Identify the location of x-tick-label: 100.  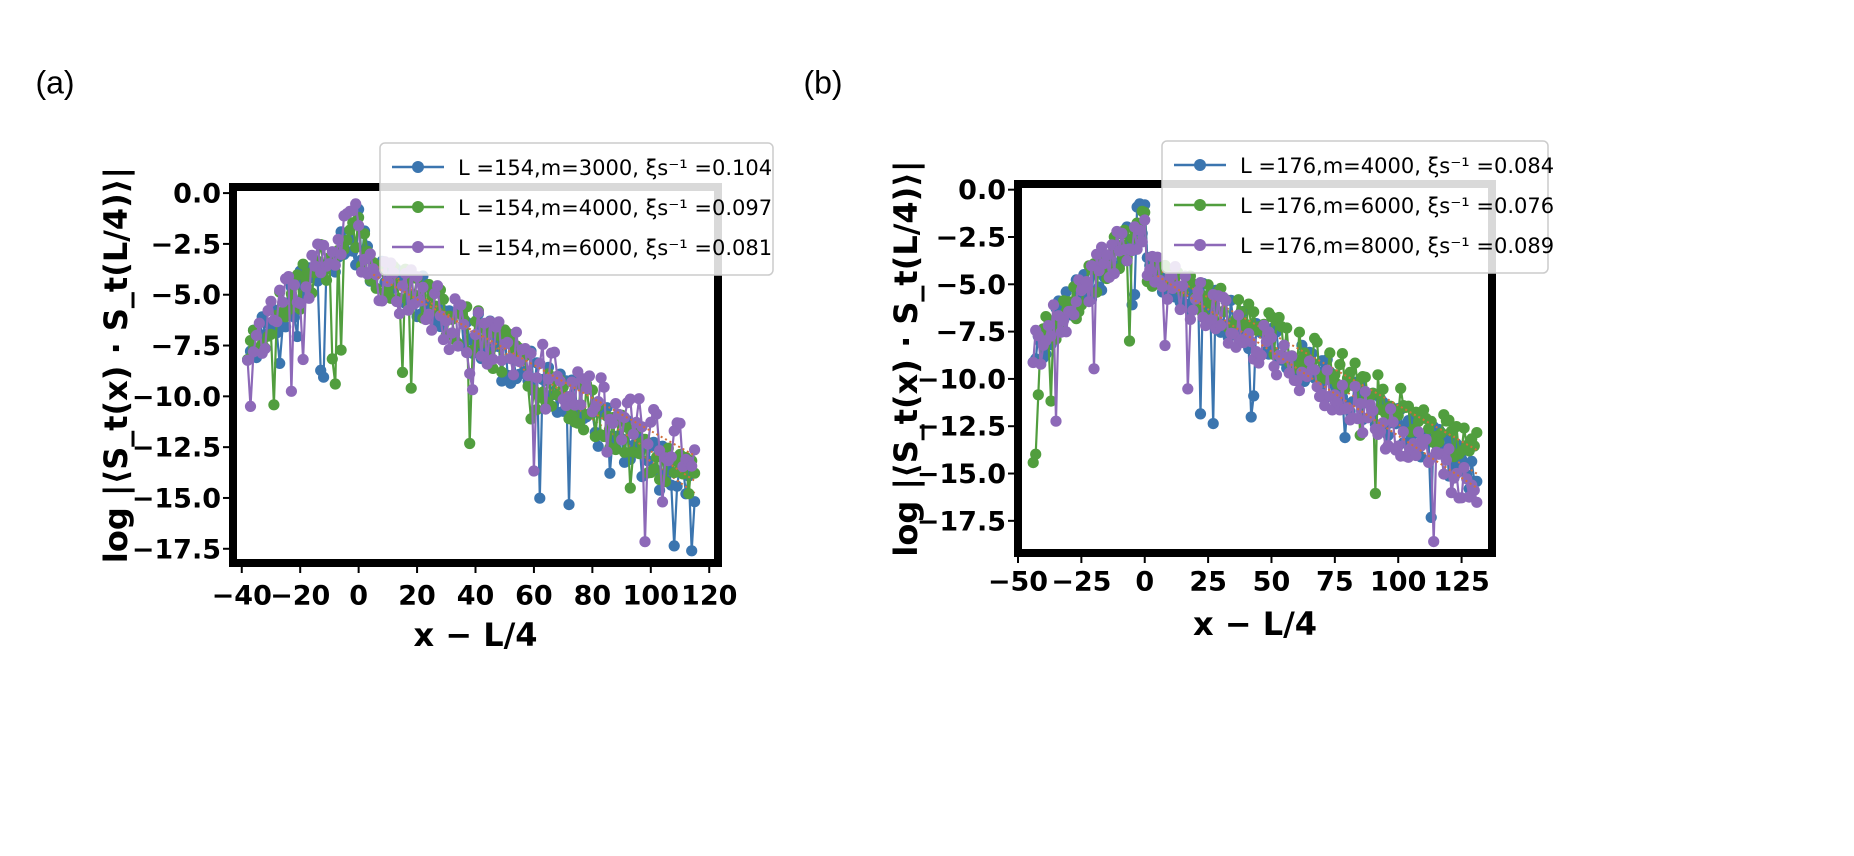
(1398, 582).